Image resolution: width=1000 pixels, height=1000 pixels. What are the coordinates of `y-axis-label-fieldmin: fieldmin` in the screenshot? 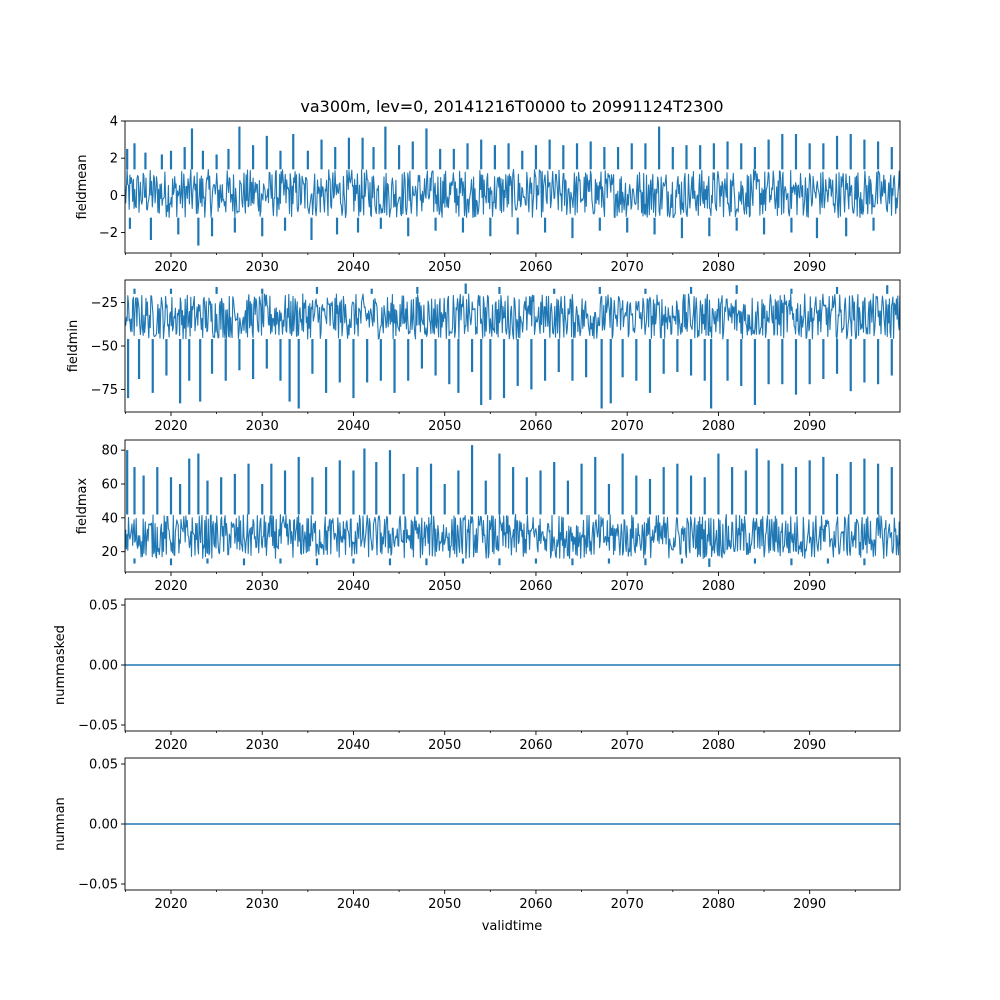 It's located at (73, 346).